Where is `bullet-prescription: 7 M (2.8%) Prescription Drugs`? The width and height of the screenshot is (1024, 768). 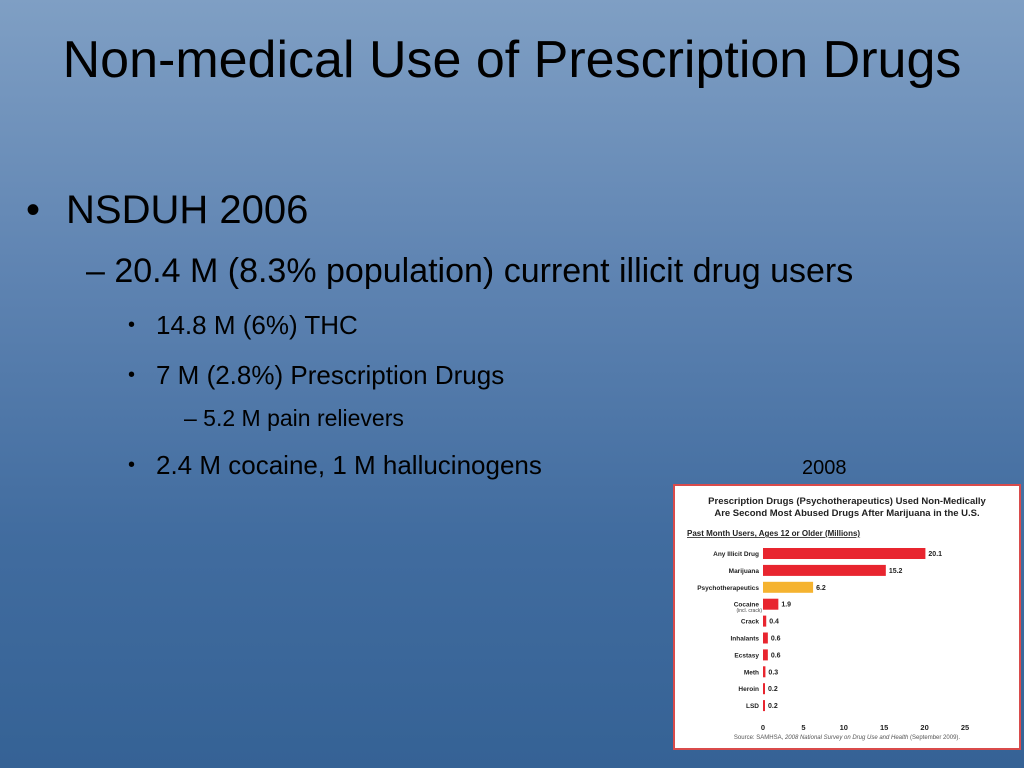 bullet-prescription: 7 M (2.8%) Prescription Drugs is located at coordinates (330, 375).